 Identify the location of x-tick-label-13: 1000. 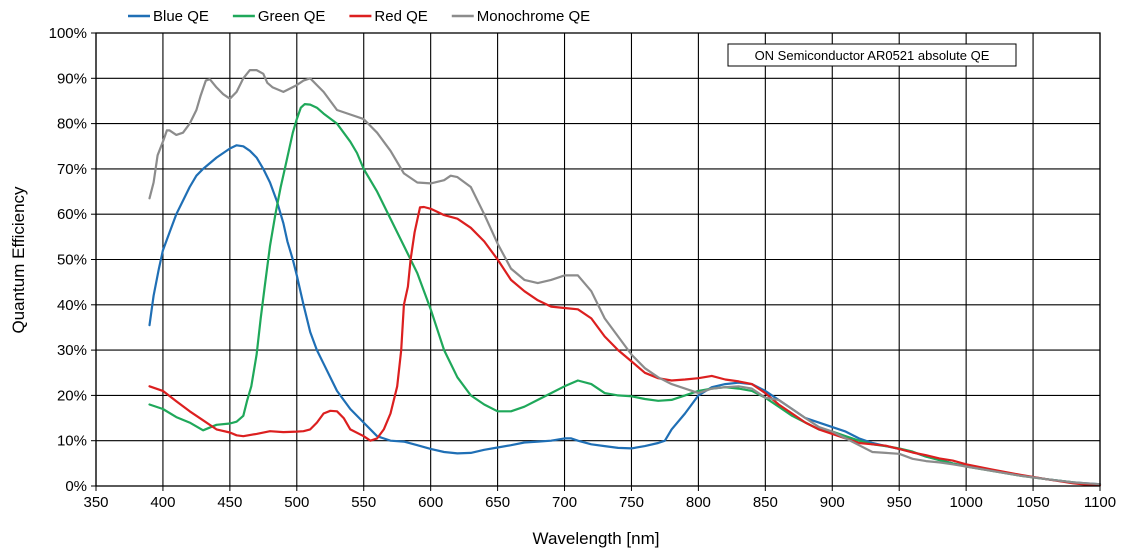
(965, 502).